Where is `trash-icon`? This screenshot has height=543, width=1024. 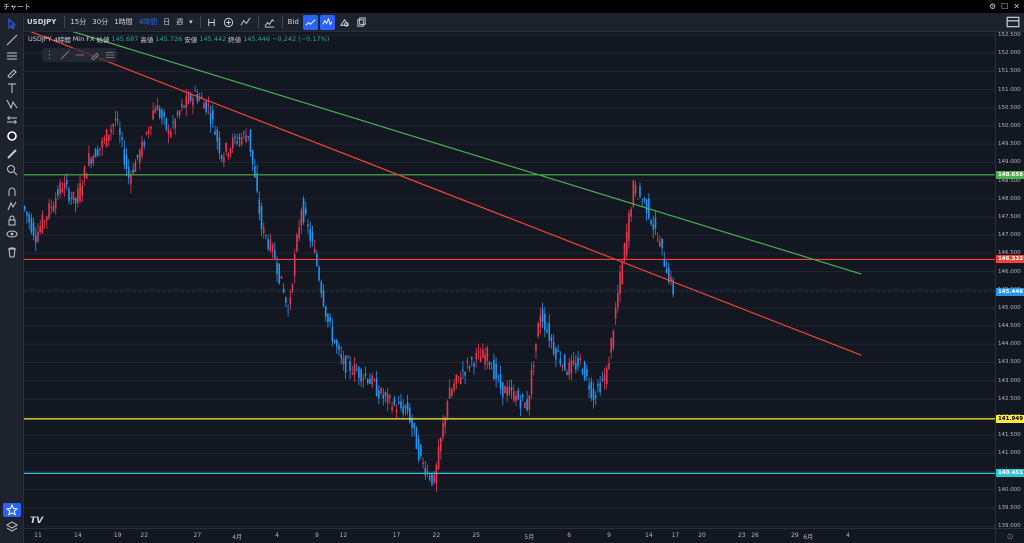
trash-icon is located at coordinates (12, 252).